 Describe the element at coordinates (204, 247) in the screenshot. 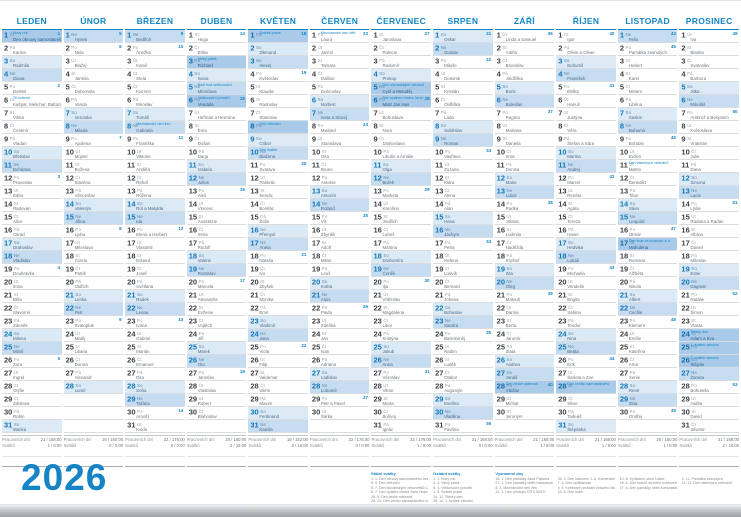

I see `name-day-label: Rudolf` at that location.